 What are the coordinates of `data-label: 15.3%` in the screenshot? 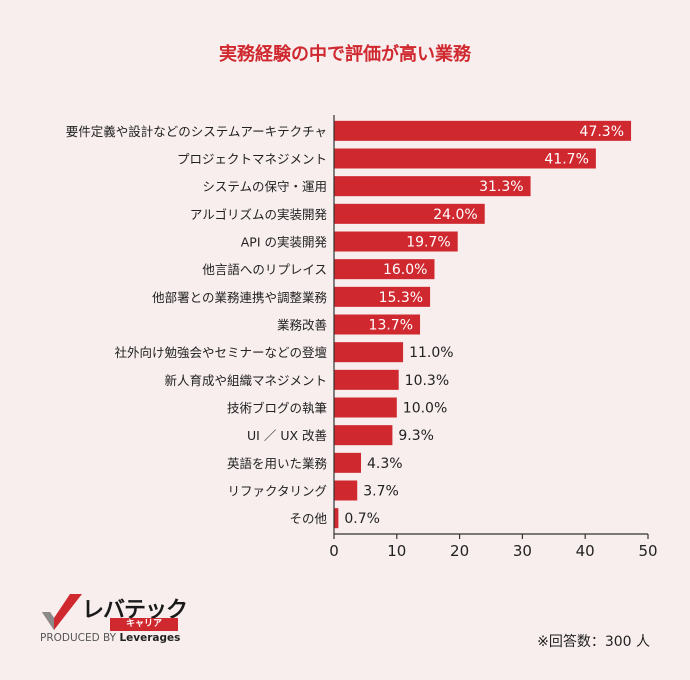 It's located at (401, 298).